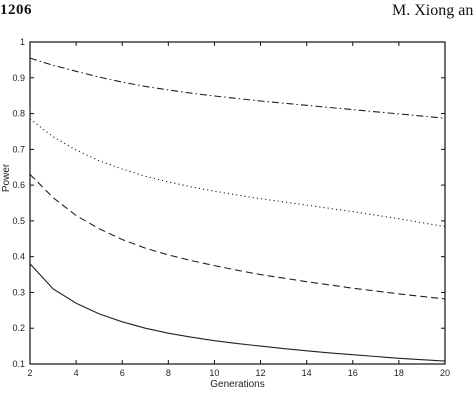  Describe the element at coordinates (16, 10) in the screenshot. I see `page-number: 1206` at that location.